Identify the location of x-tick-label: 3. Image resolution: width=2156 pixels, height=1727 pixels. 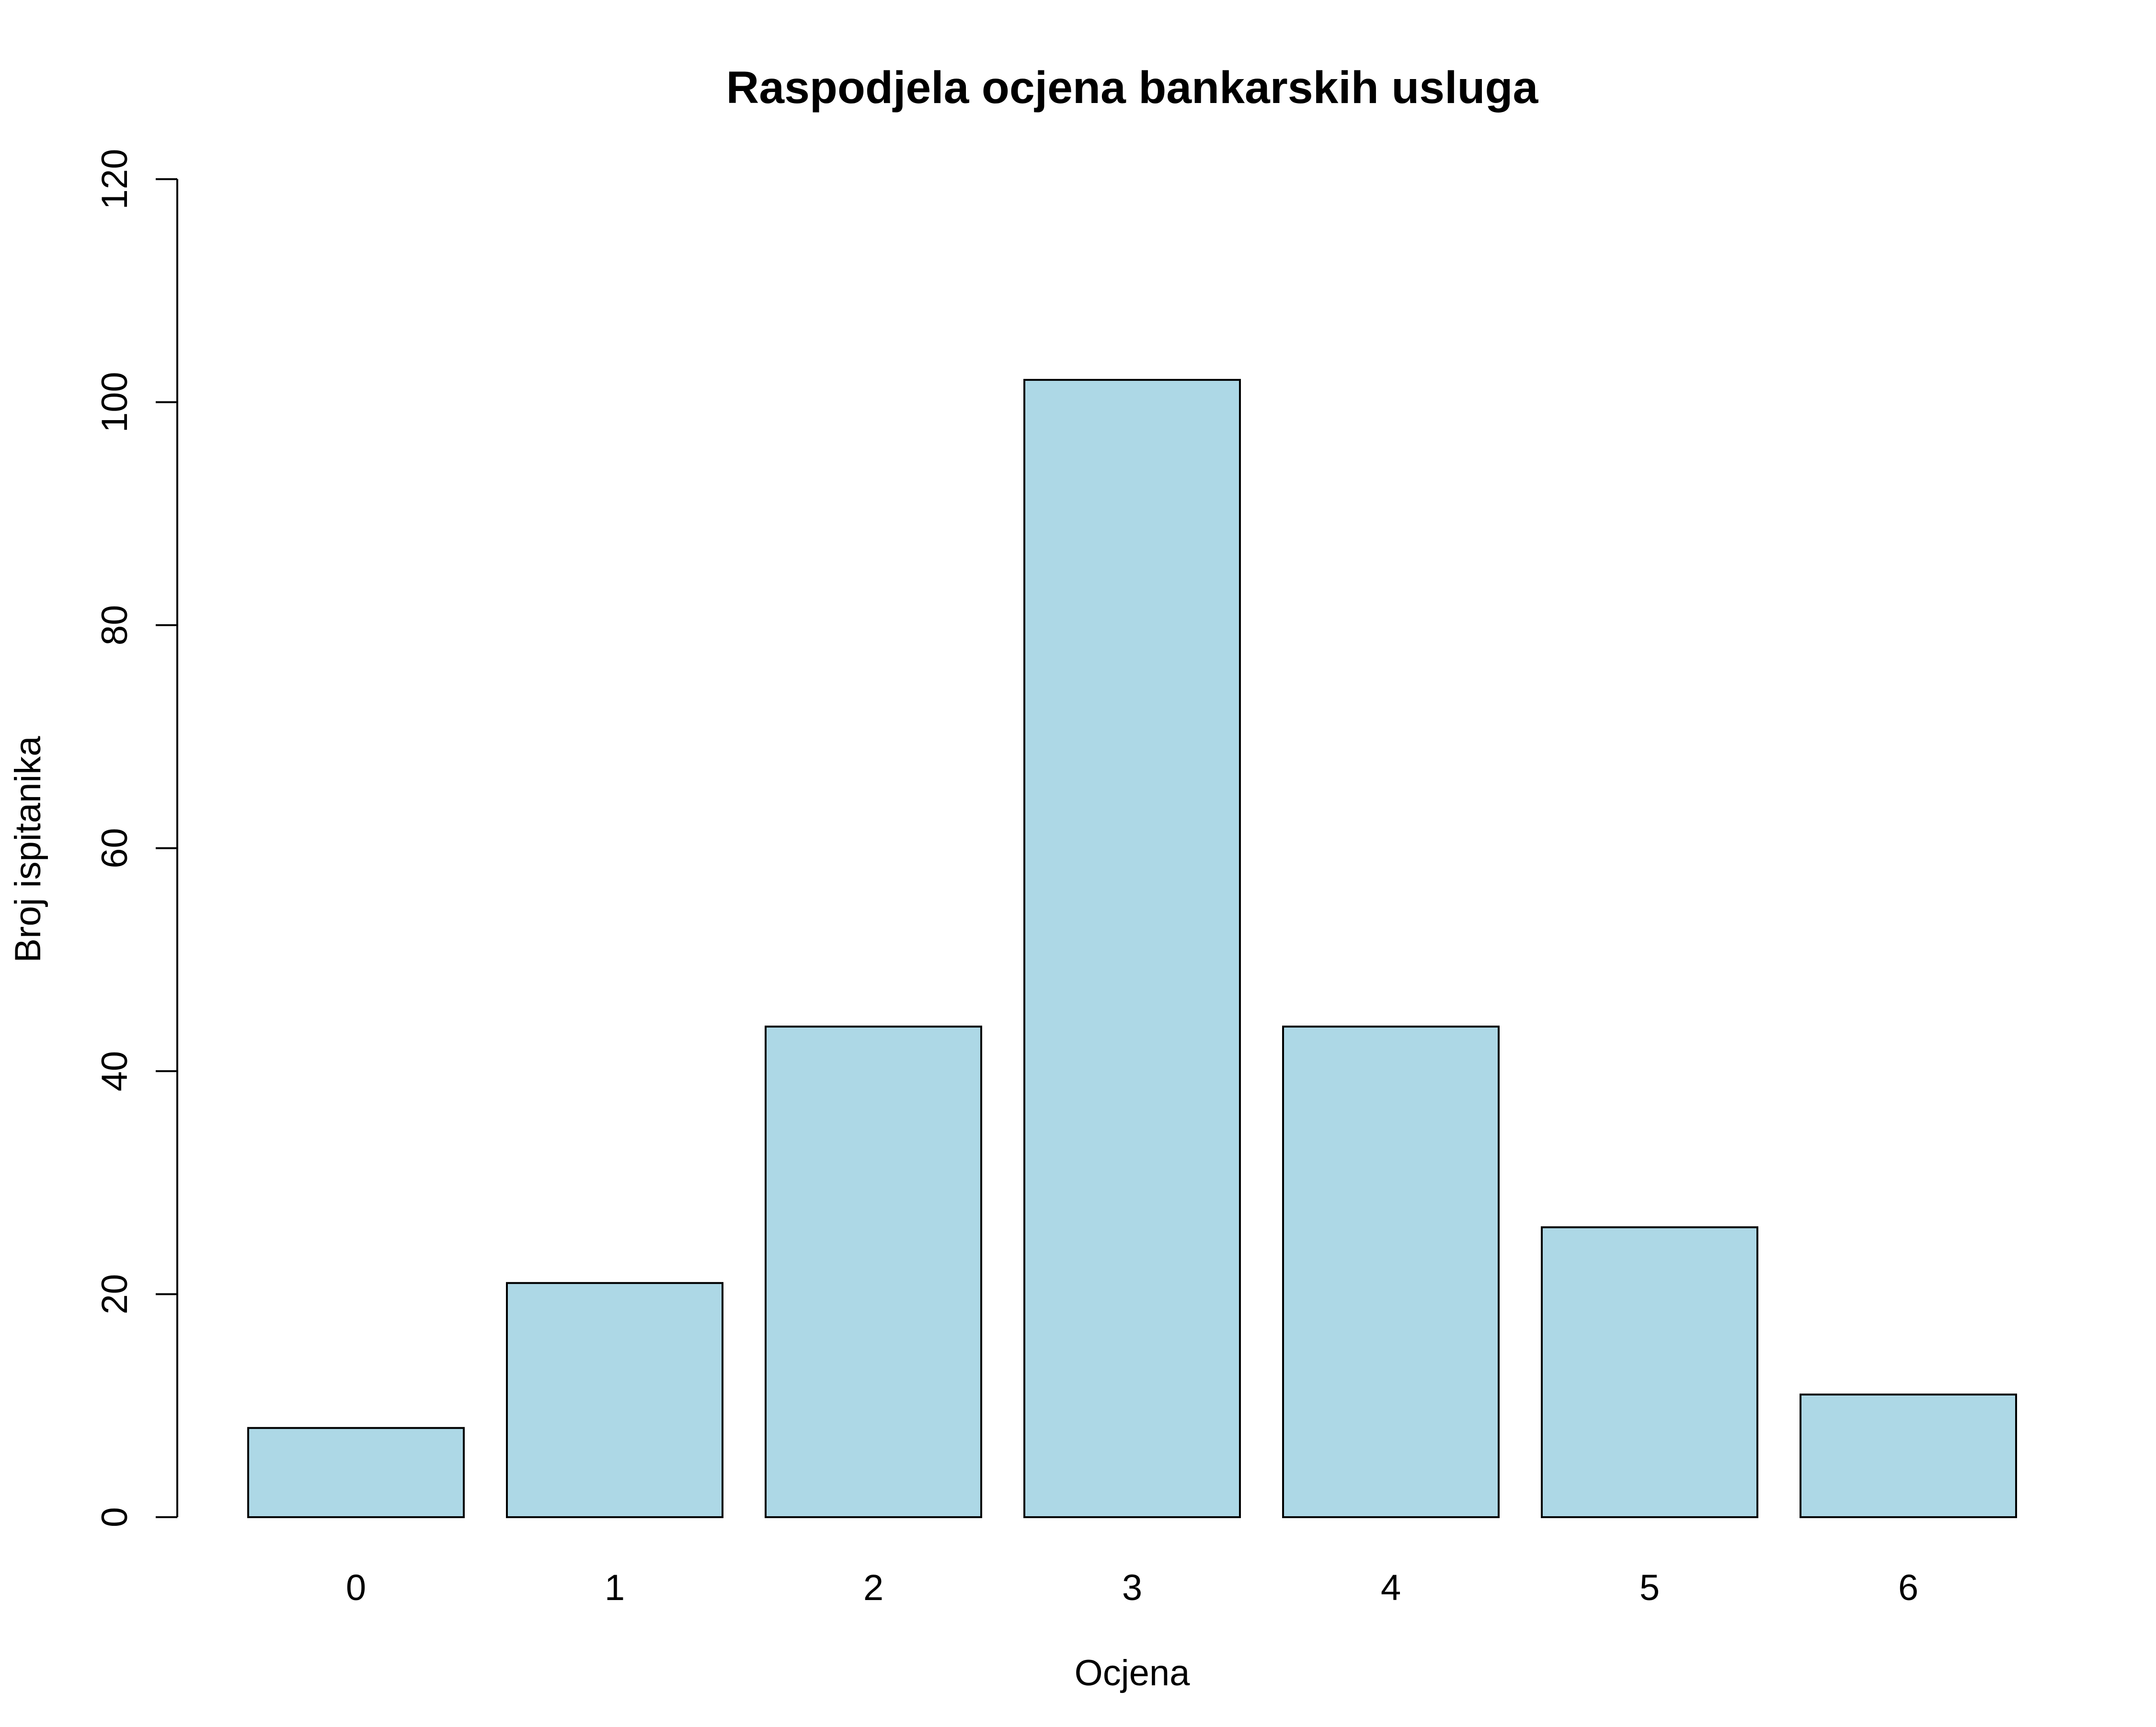
(1132, 1587).